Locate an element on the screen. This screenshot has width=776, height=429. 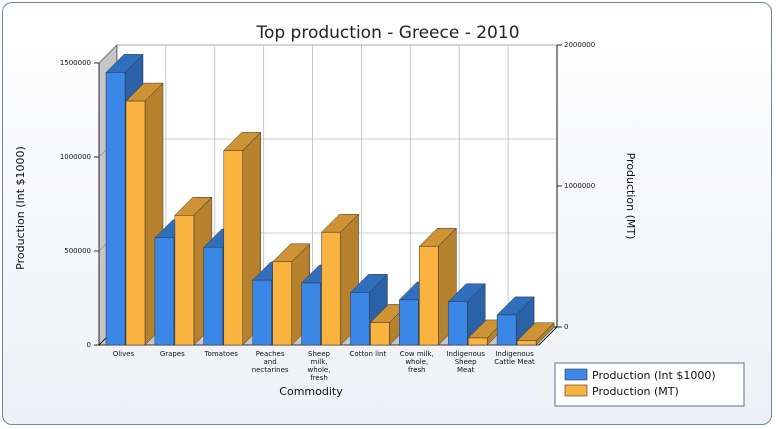
y-axis-right-title: Production (MT) is located at coordinates (630, 196).